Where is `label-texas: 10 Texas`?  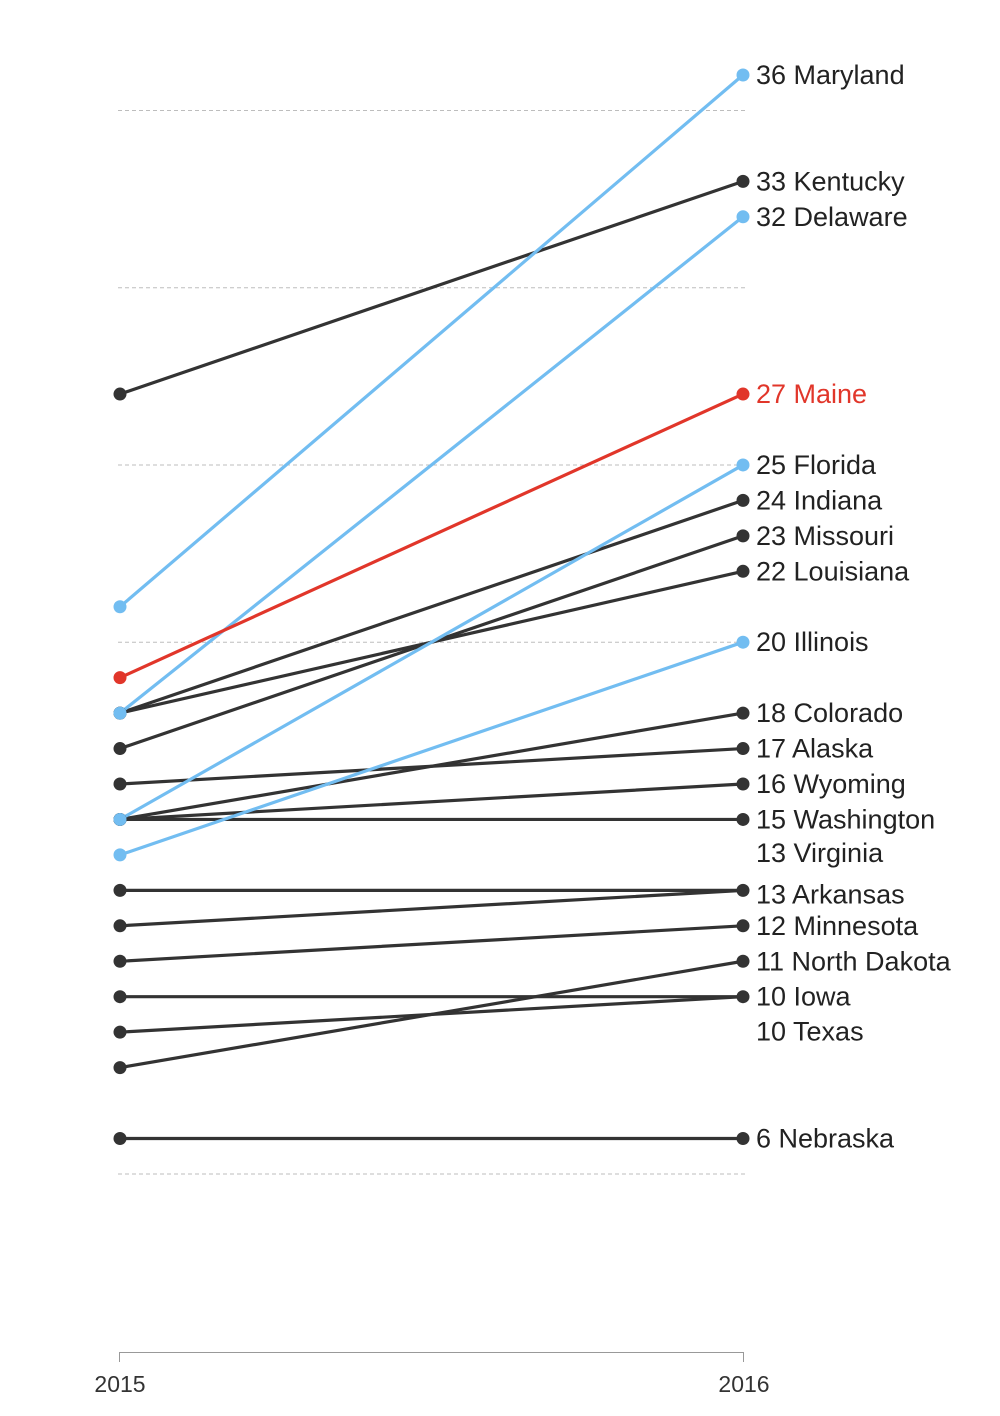
label-texas: 10 Texas is located at coordinates (810, 1032).